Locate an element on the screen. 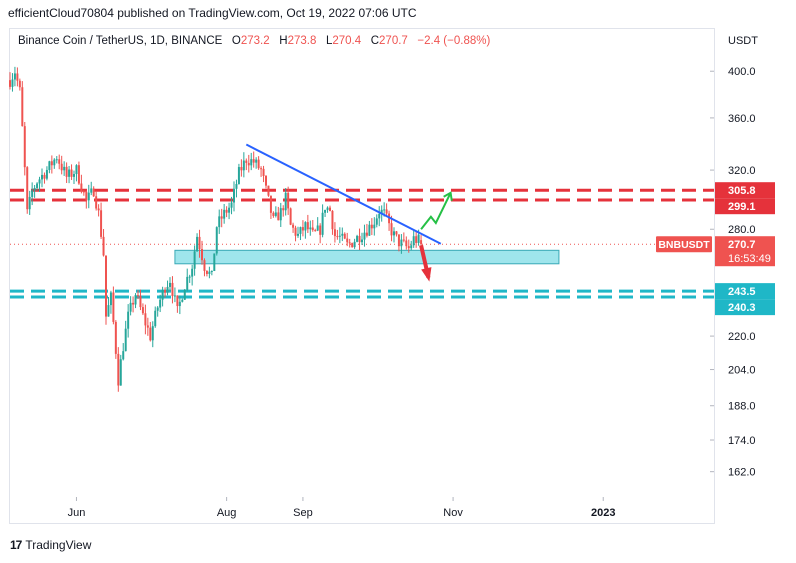 Image resolution: width=796 pixels, height=563 pixels. descending-trendline is located at coordinates (343, 194).